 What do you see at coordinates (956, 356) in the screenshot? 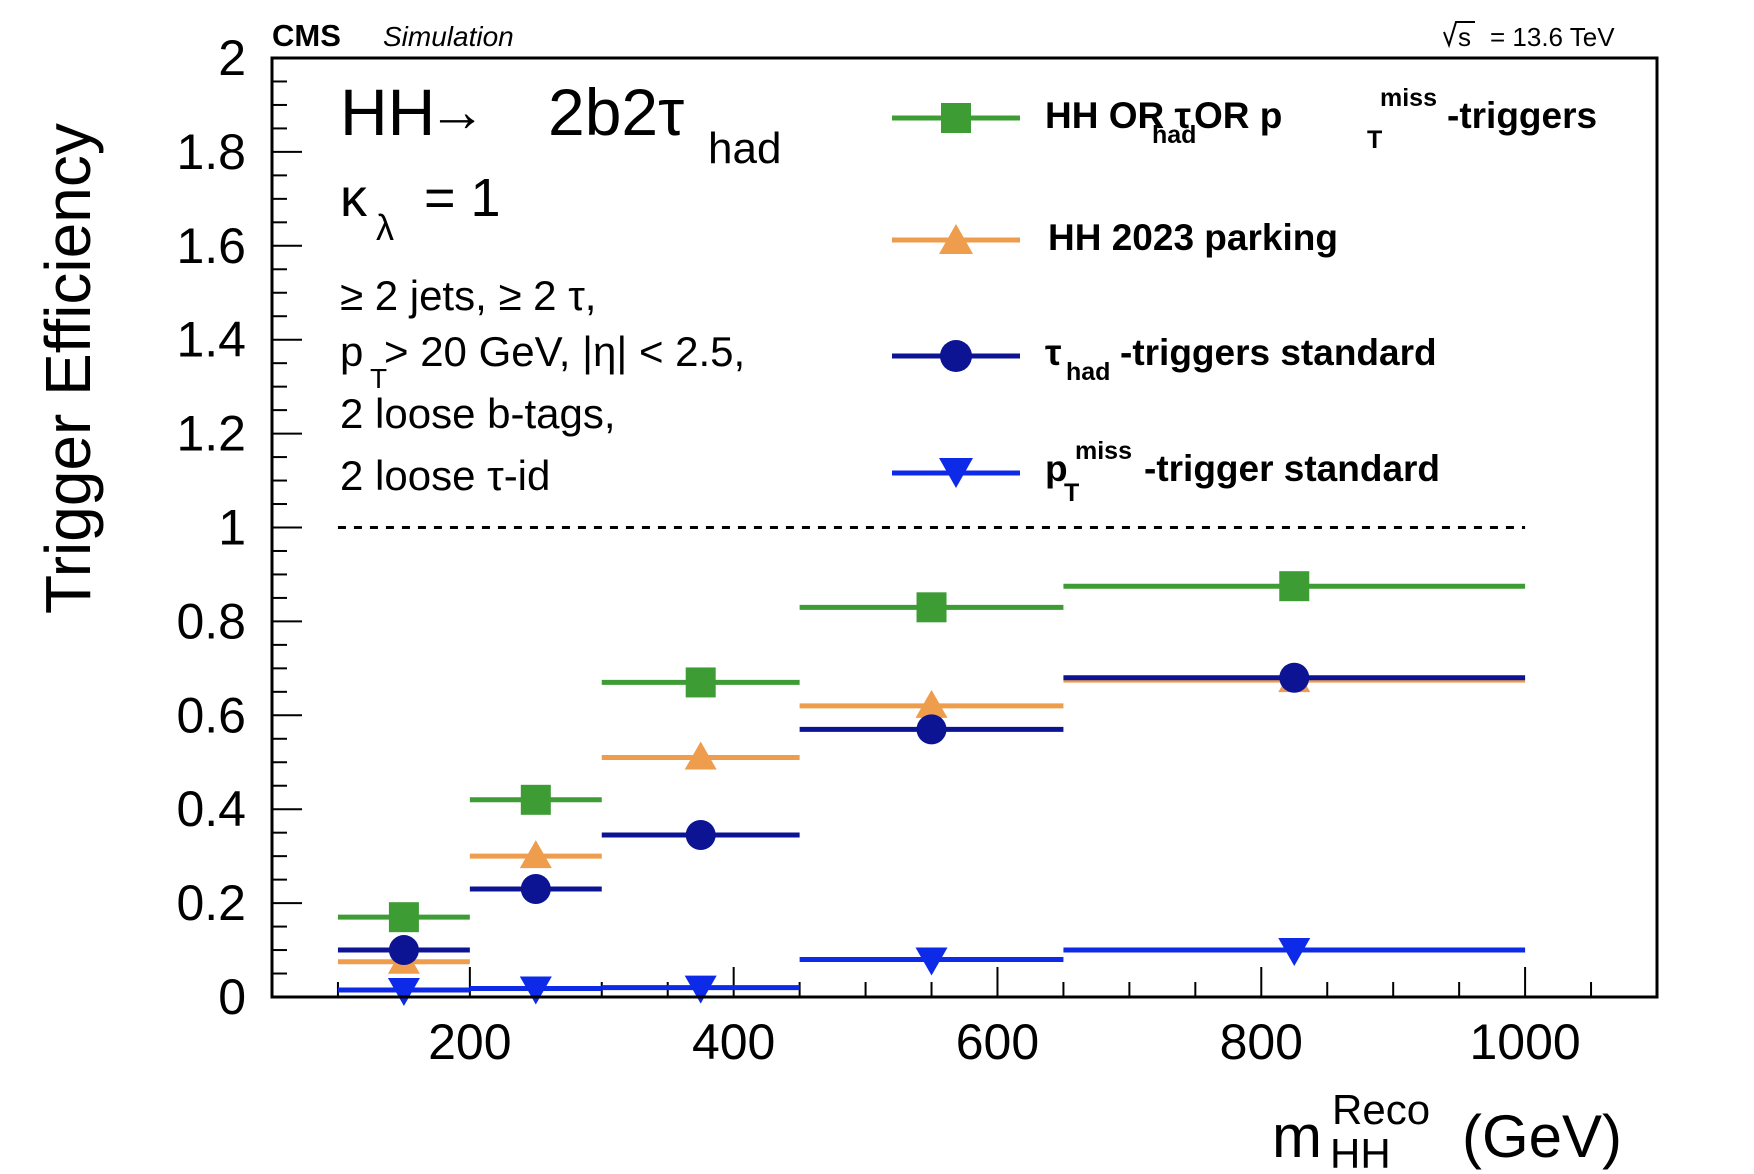
I see `legend-marker-circle` at bounding box center [956, 356].